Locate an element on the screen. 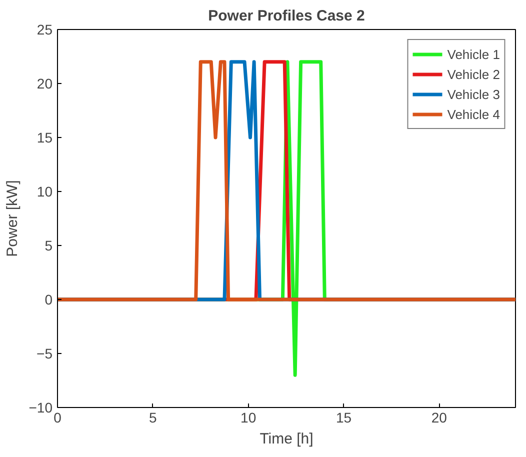 This screenshot has width=526, height=457. y-tick-label: 25 is located at coordinates (44, 30).